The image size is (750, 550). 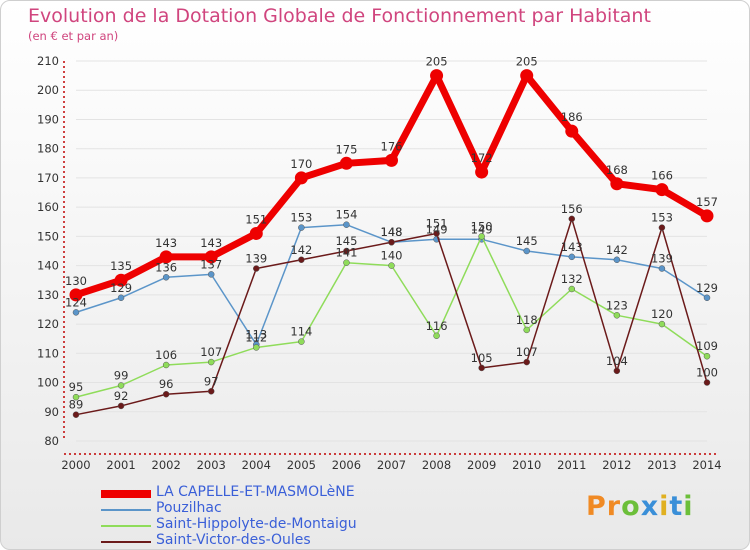 What do you see at coordinates (166, 465) in the screenshot?
I see `x-tick-label-2002: 2002` at bounding box center [166, 465].